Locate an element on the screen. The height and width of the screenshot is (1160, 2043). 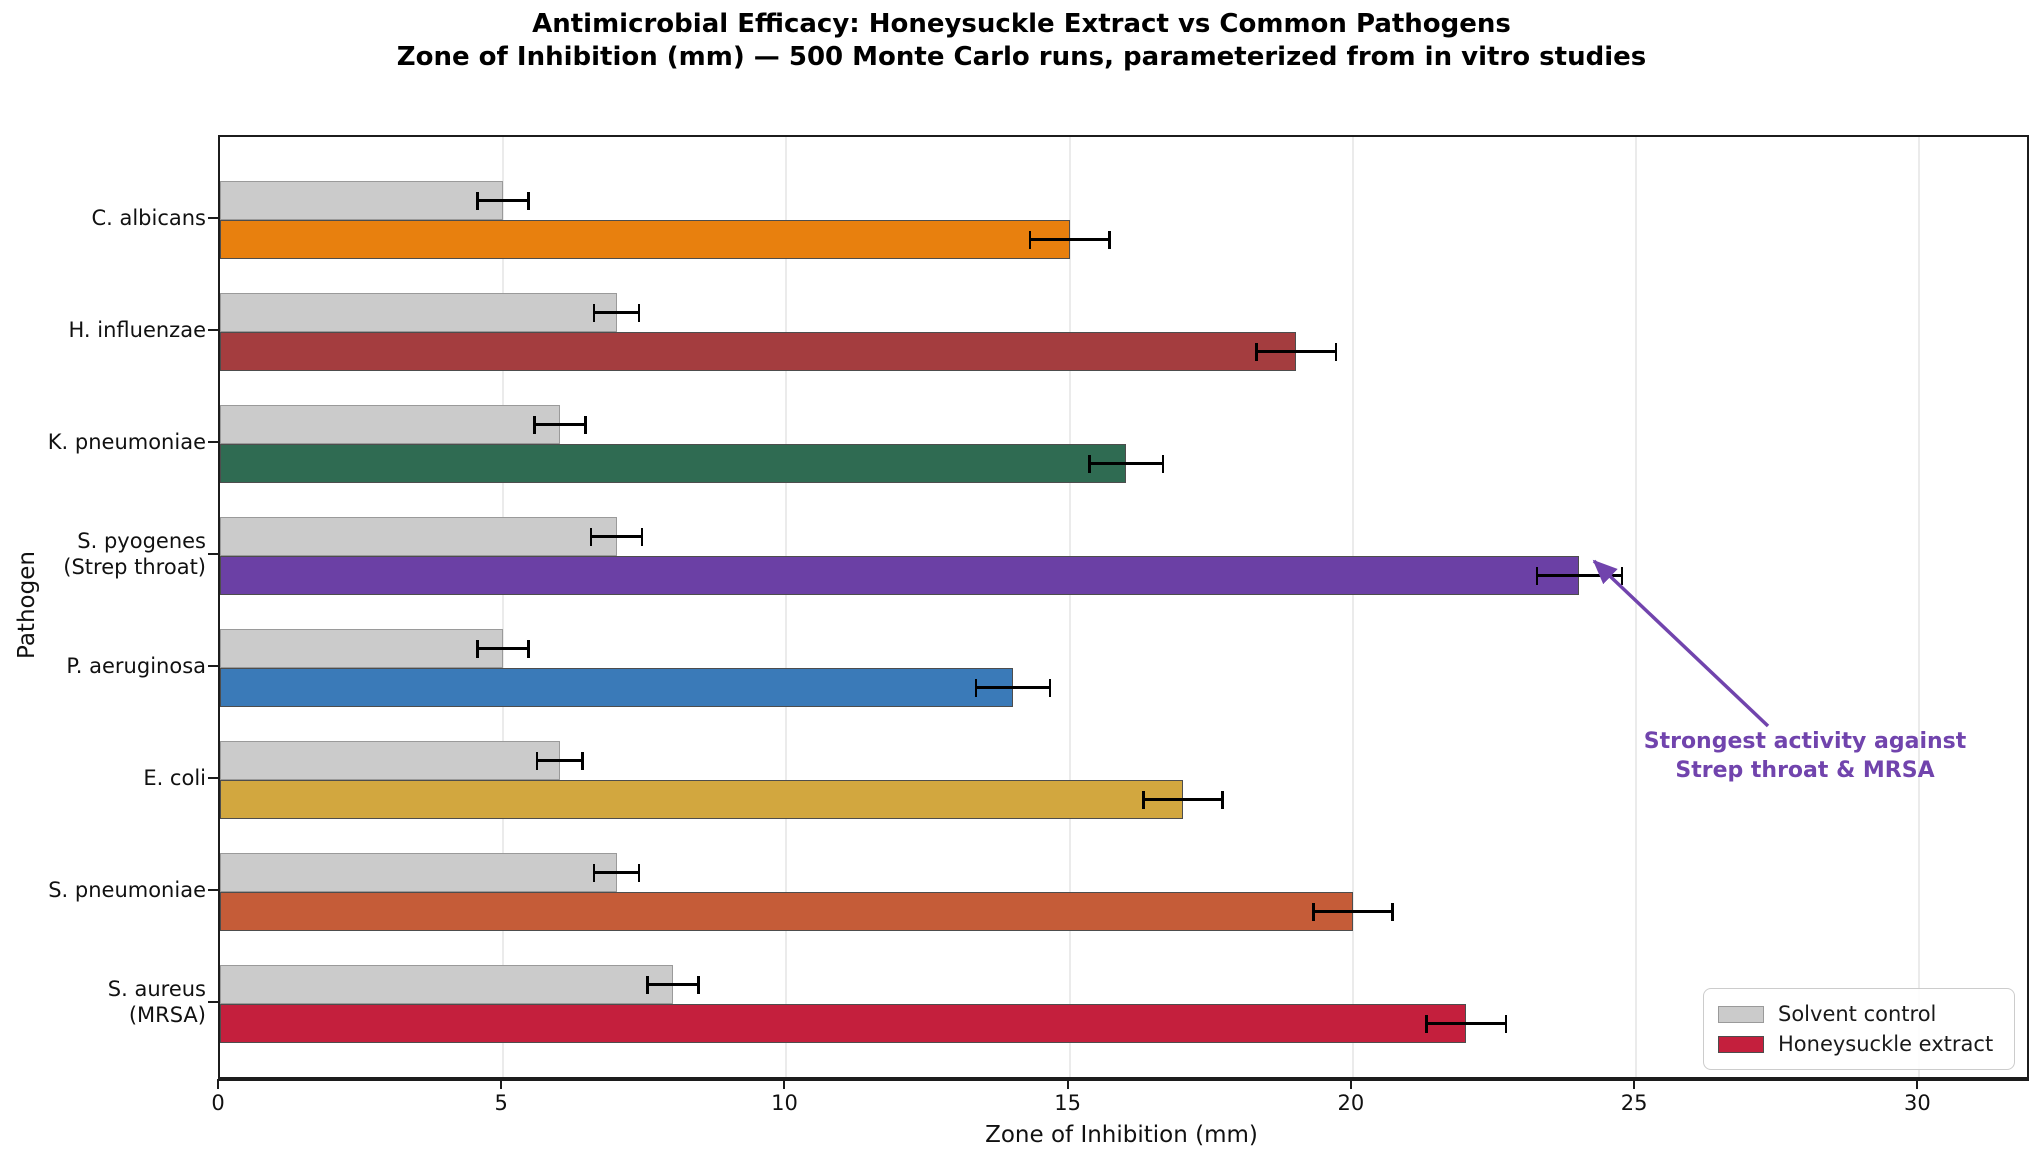
x-tick-label: 10 is located at coordinates (784, 1103).